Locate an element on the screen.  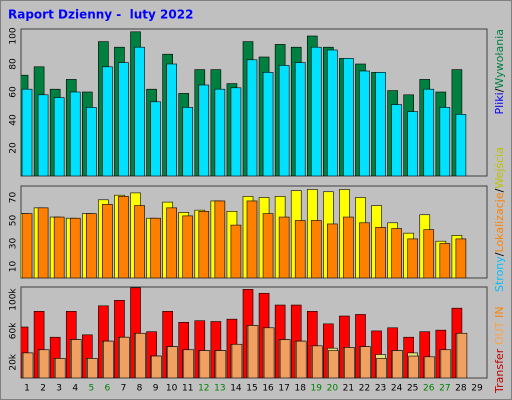
x-tick-label: 6 is located at coordinates (108, 389).